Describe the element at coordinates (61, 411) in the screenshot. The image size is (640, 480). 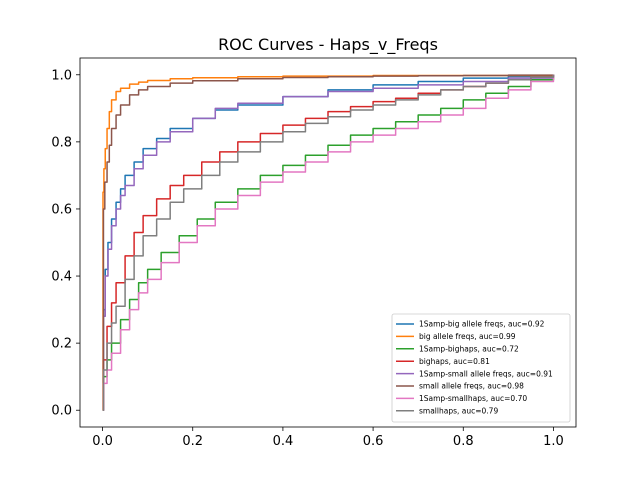
I see `y-tick-label: 0.0` at that location.